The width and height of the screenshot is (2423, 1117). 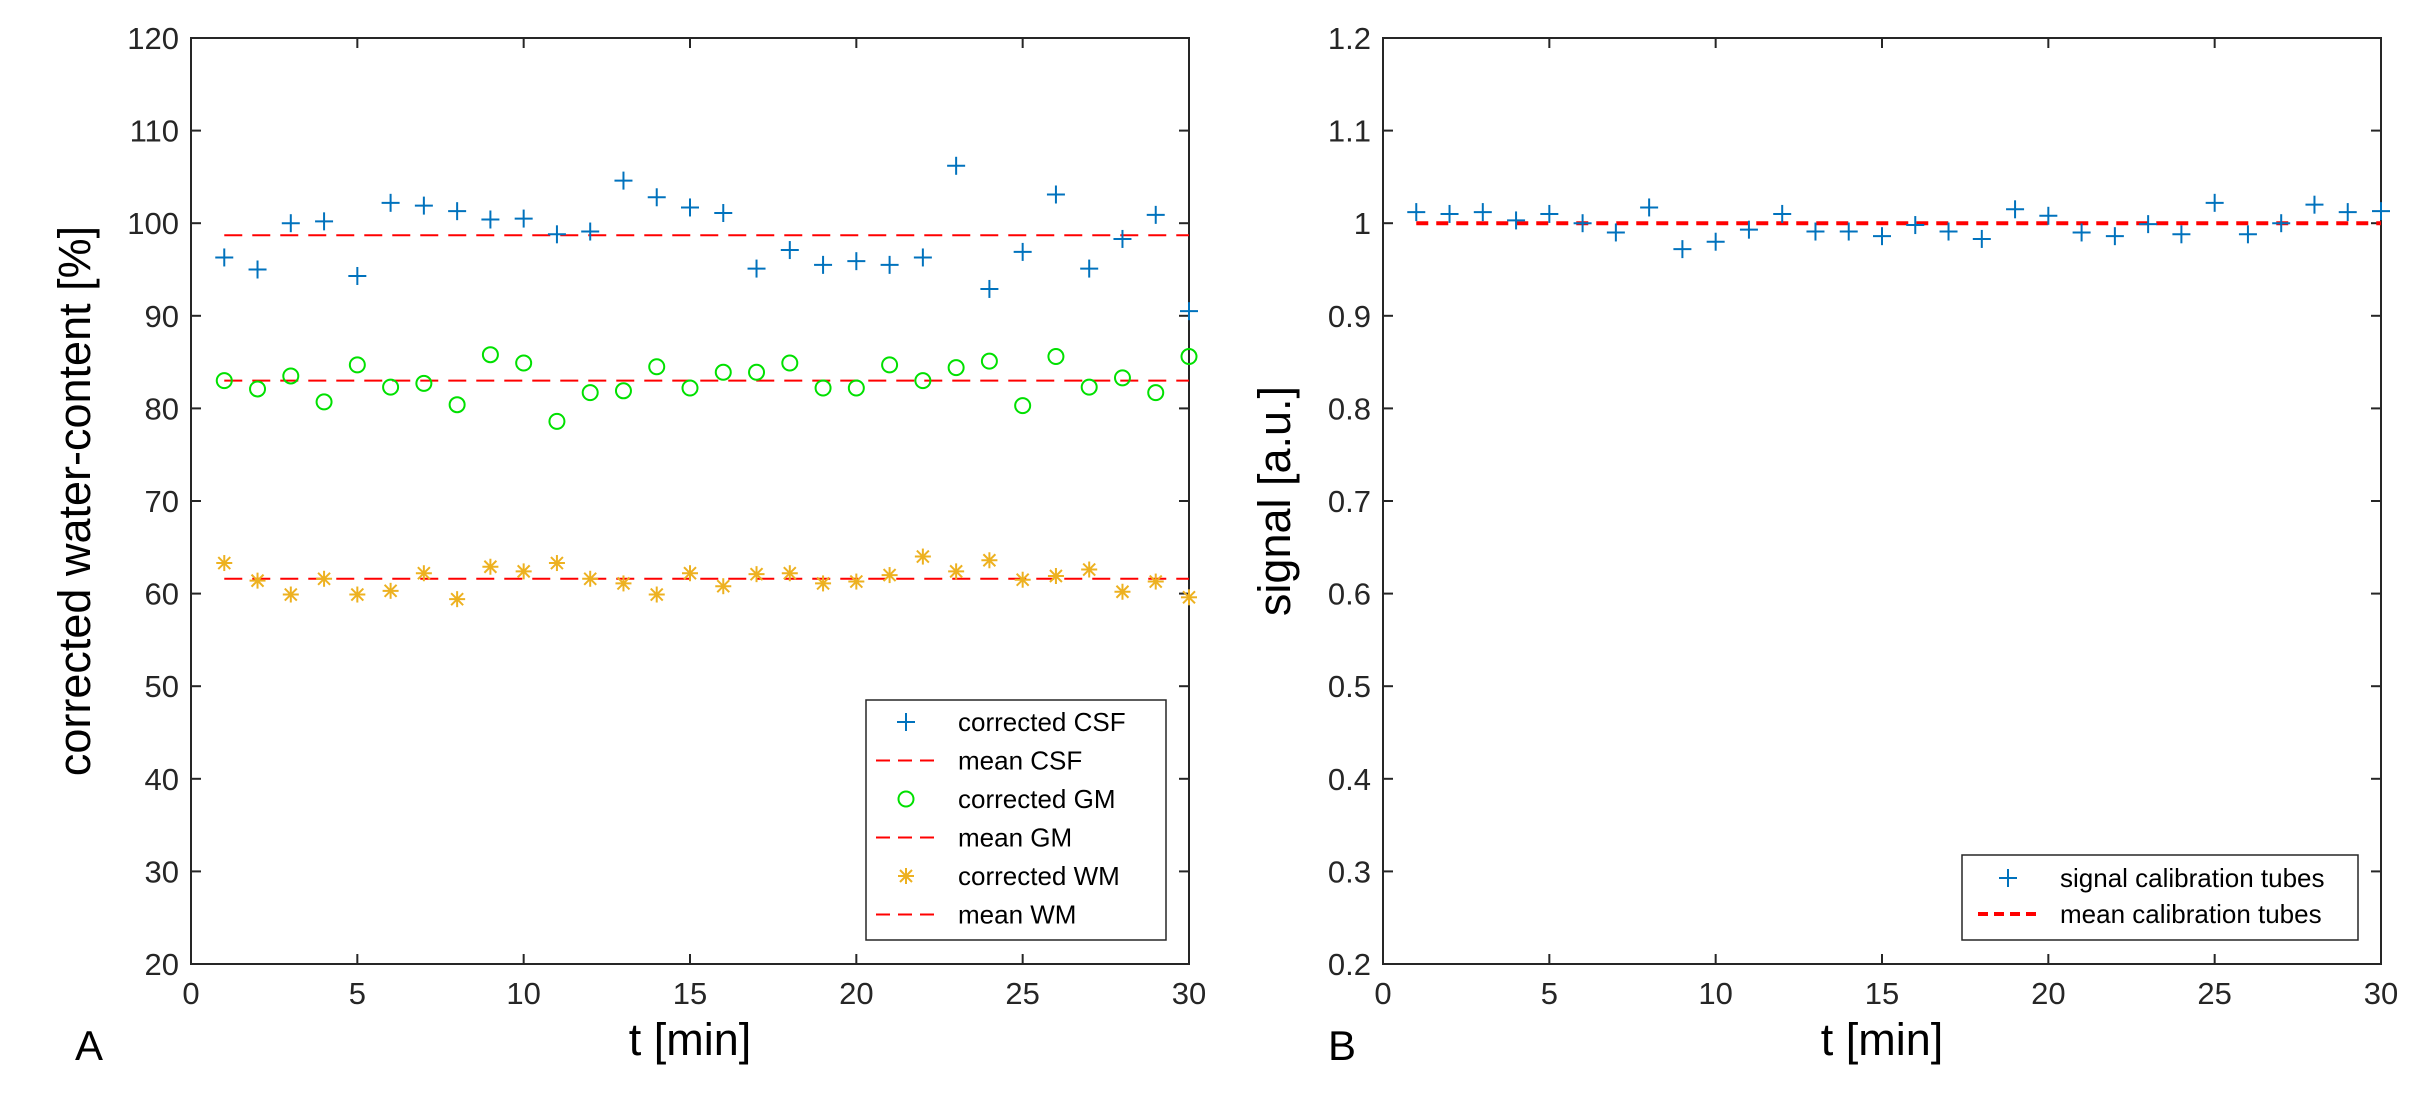 What do you see at coordinates (2192, 878) in the screenshot?
I see `legend-label: signal calibration tubes` at bounding box center [2192, 878].